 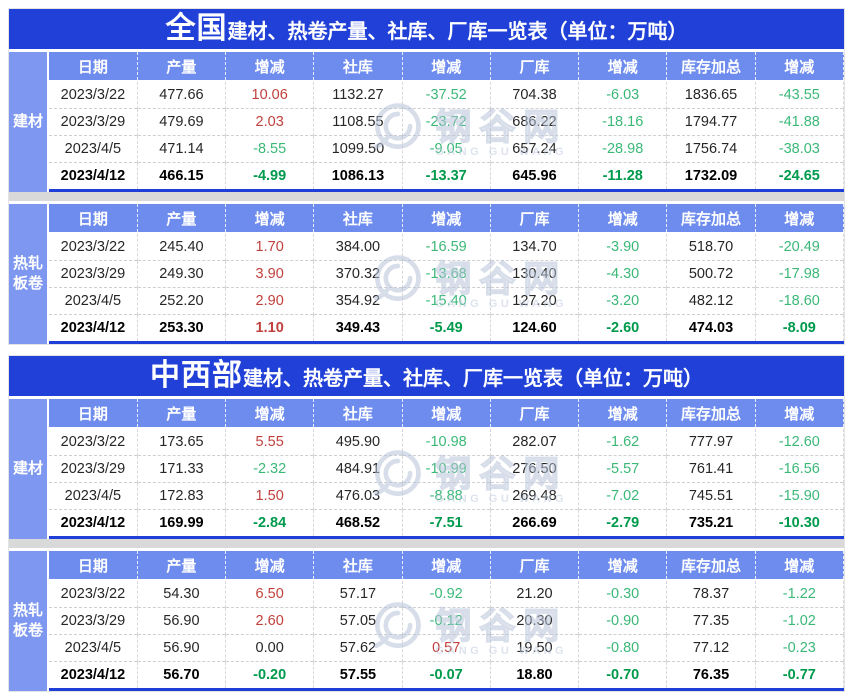 I want to click on section-label-building-materials: 建材, so click(x=28, y=122).